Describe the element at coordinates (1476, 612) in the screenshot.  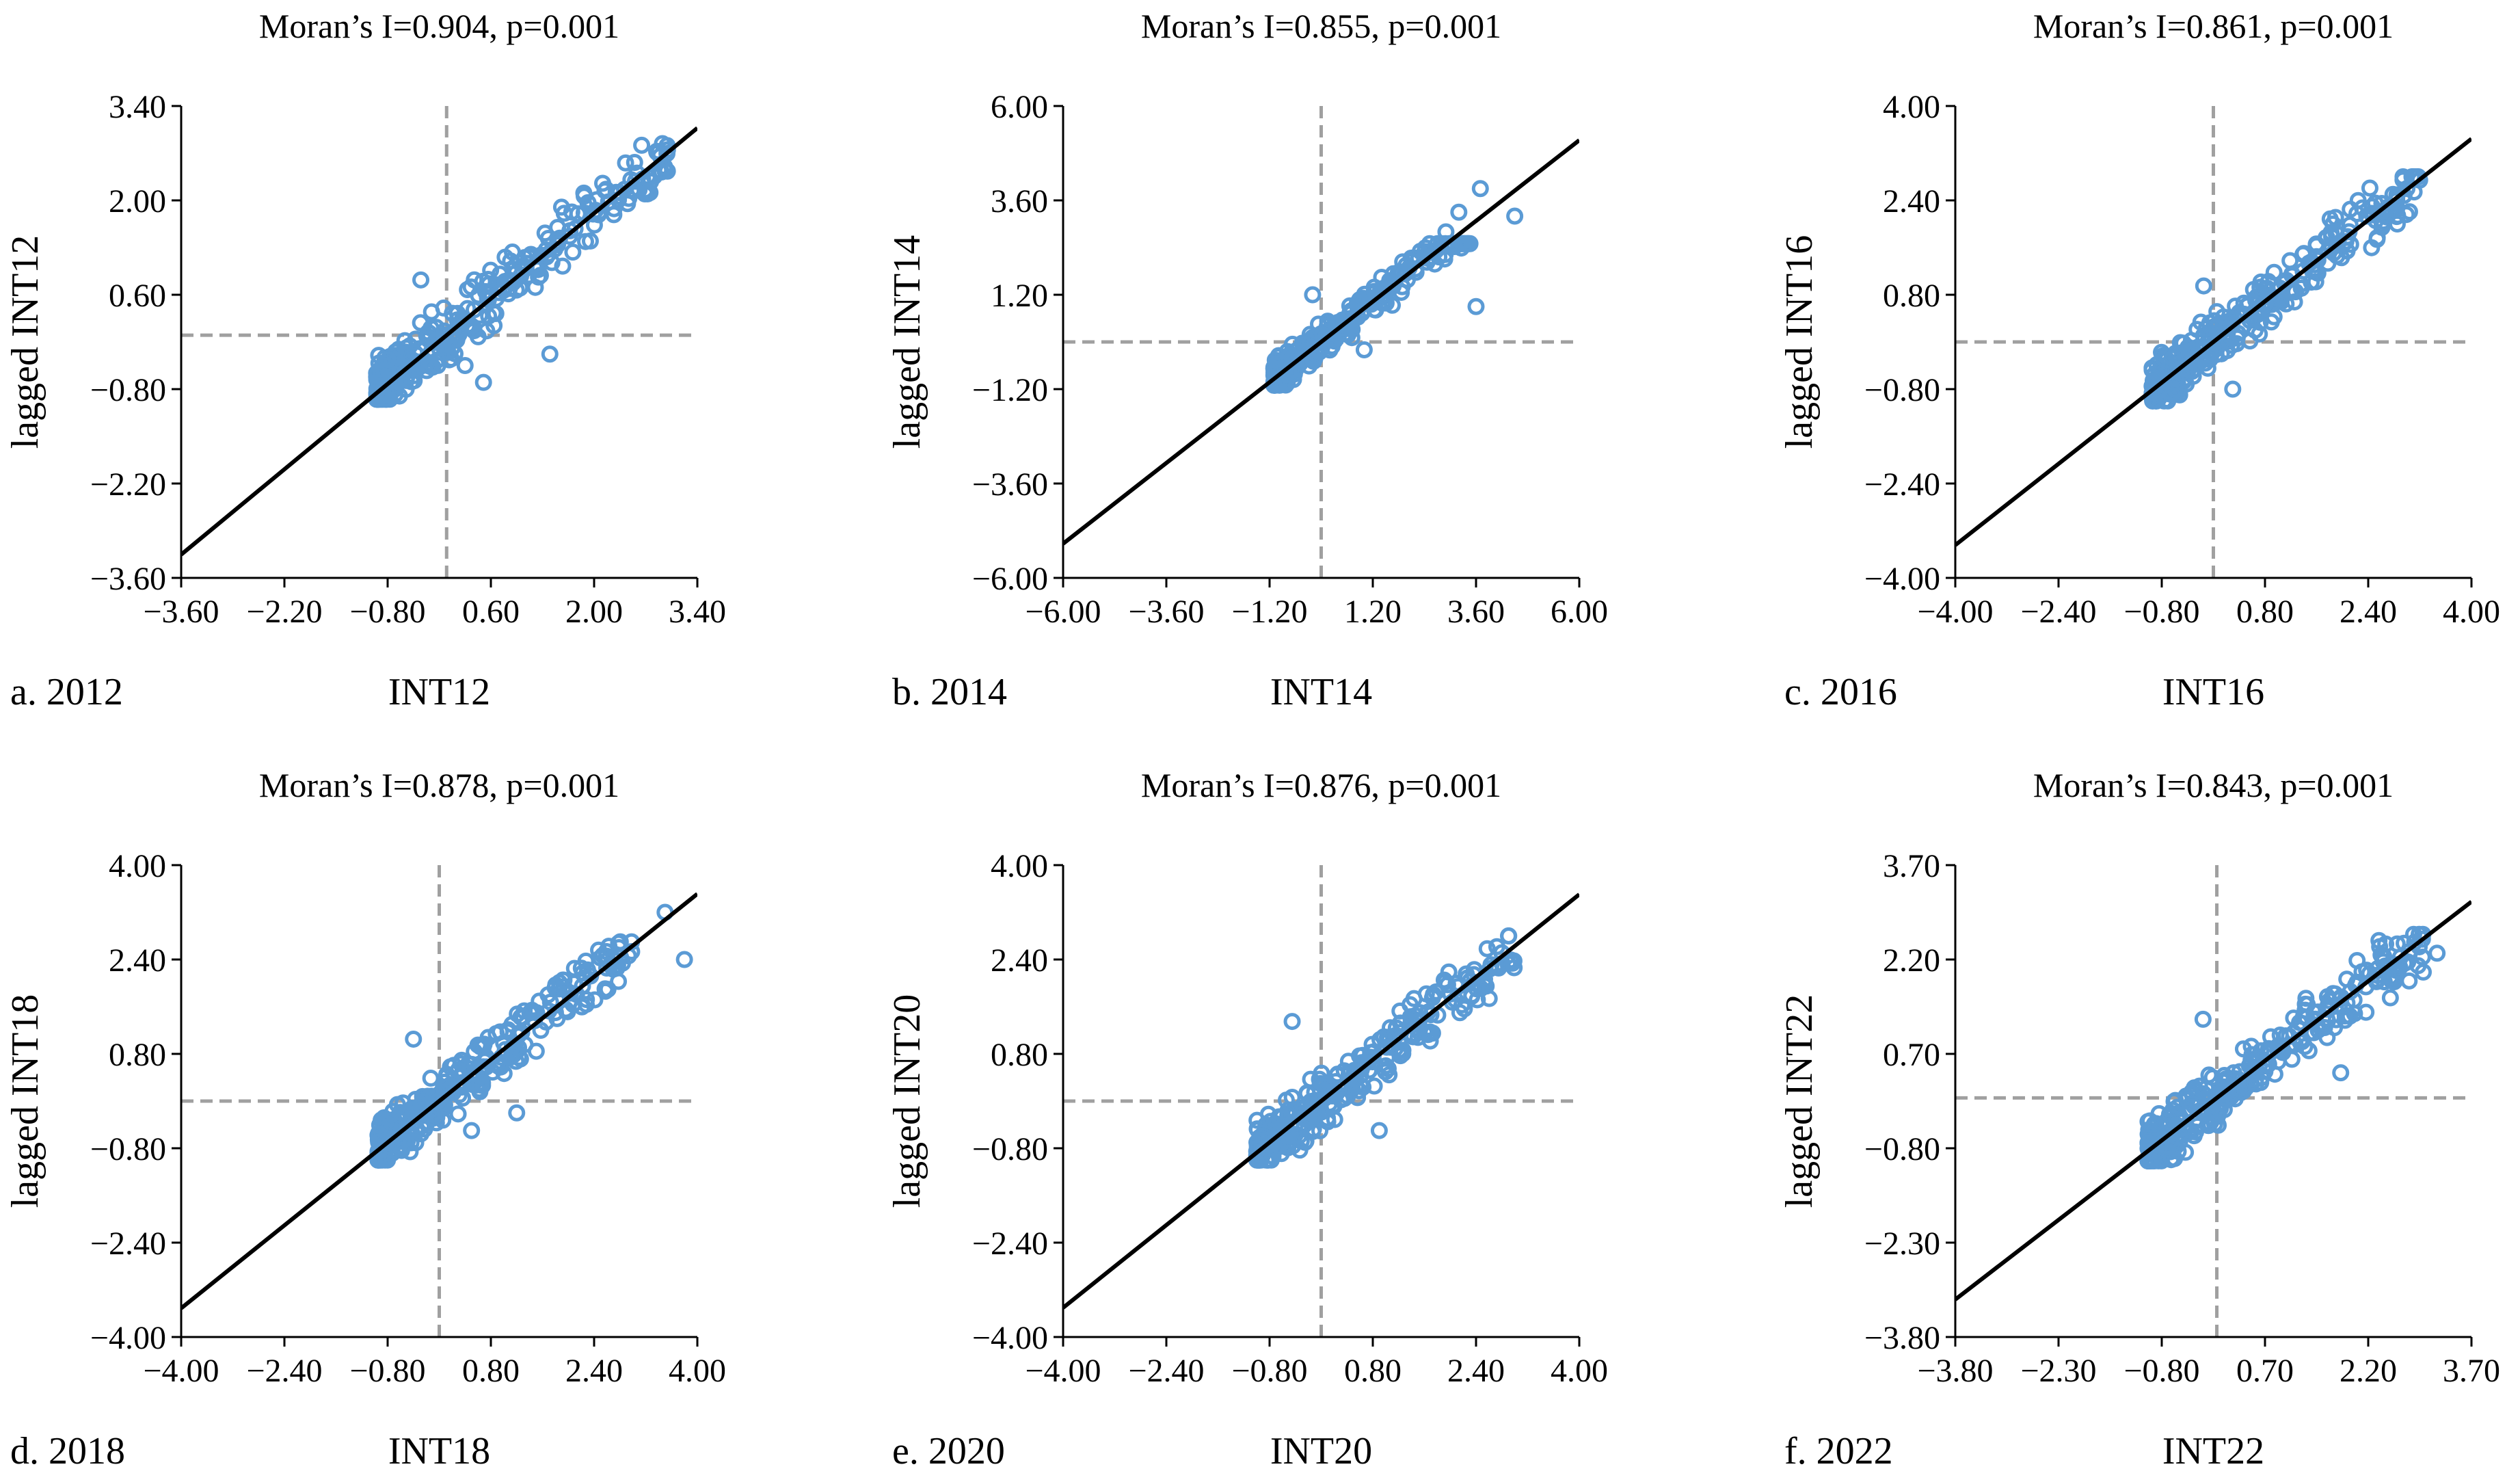
I see `x-tick-label: 3.60` at that location.